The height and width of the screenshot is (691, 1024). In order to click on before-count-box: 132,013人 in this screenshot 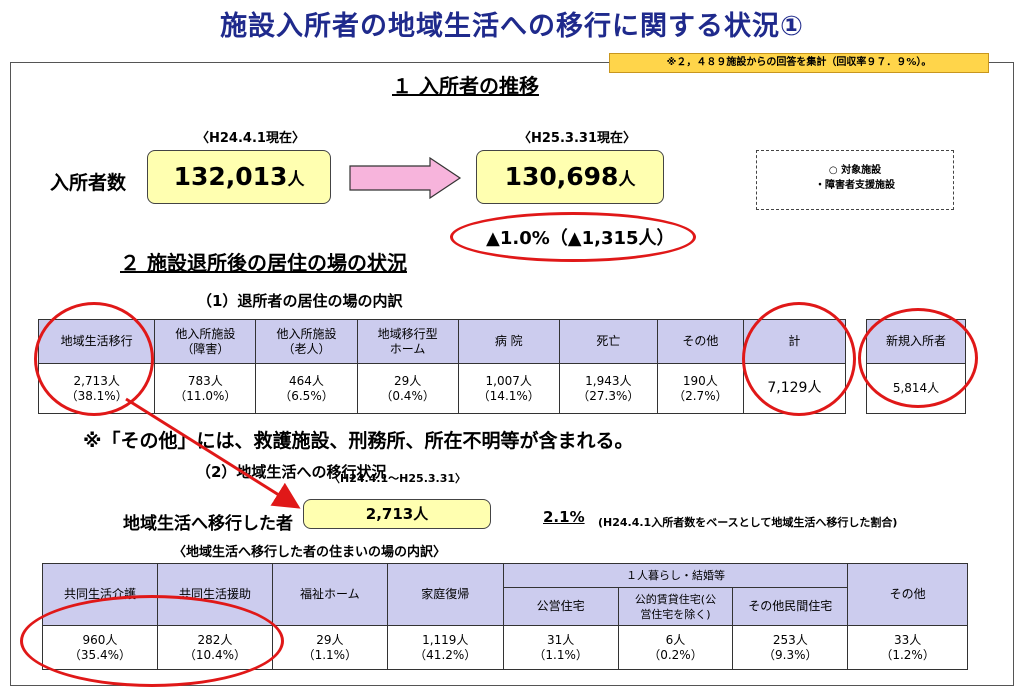, I will do `click(239, 177)`.